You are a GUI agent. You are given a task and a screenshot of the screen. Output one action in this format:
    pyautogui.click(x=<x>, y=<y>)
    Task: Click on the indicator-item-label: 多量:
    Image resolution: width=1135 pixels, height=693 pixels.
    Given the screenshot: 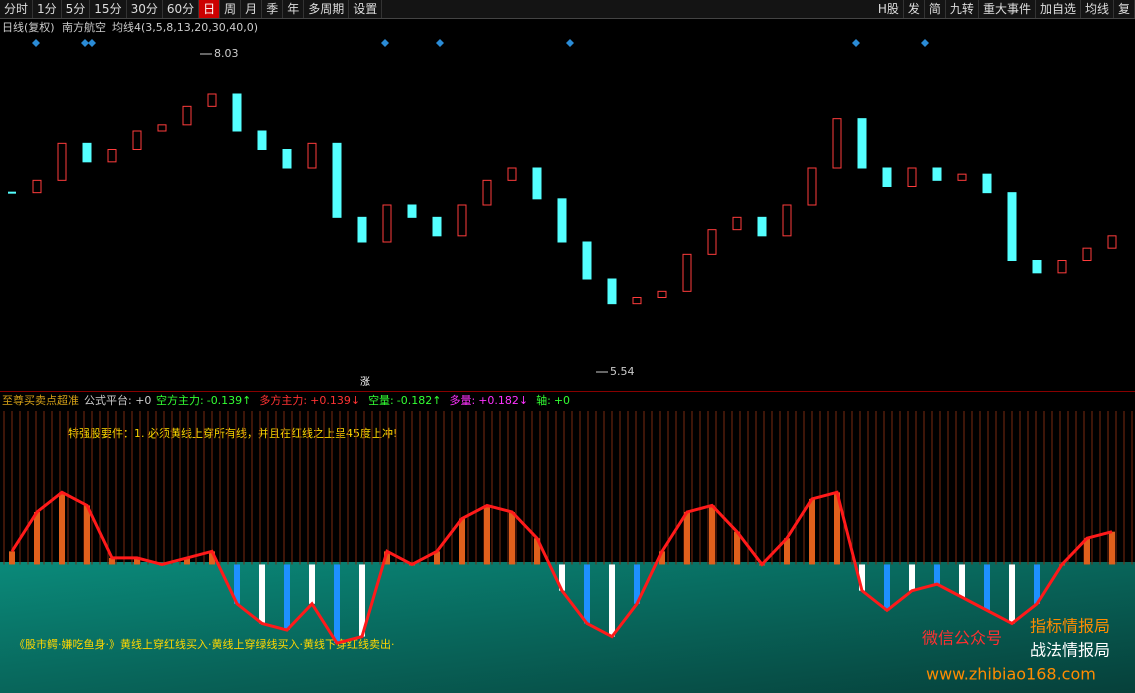 What is the action you would take?
    pyautogui.click(x=462, y=400)
    